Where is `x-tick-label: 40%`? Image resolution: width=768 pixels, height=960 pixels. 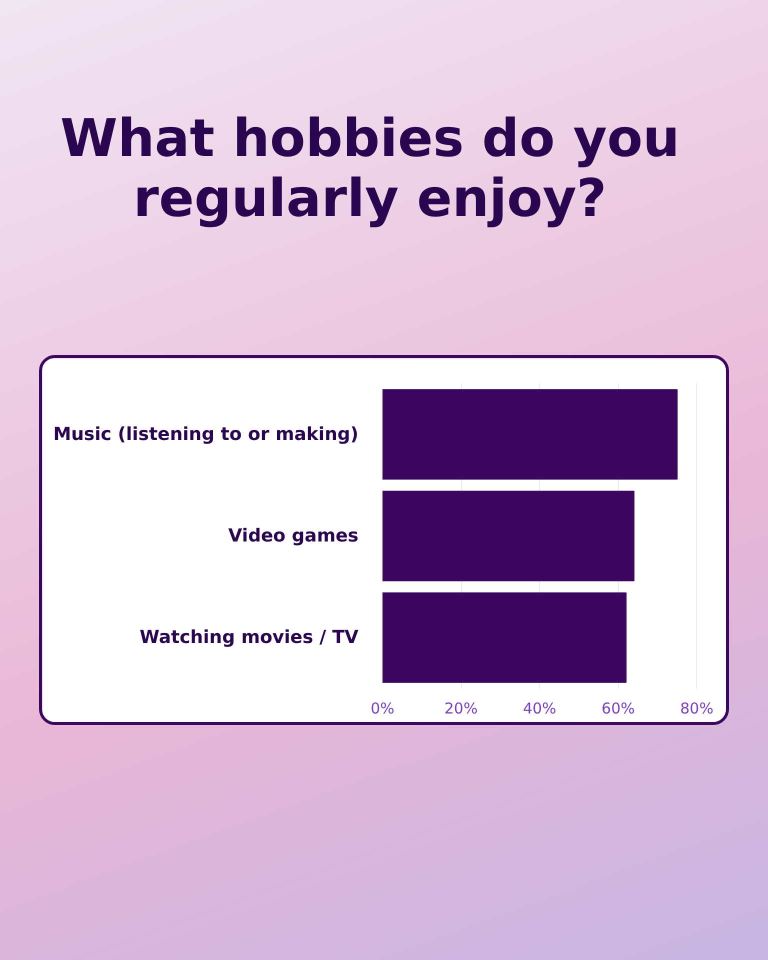 x-tick-label: 40% is located at coordinates (539, 709).